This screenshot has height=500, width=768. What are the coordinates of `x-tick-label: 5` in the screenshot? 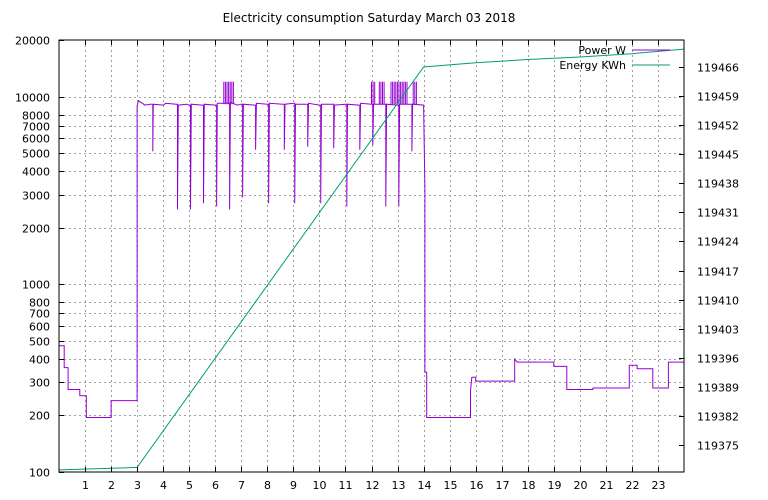 It's located at (189, 485).